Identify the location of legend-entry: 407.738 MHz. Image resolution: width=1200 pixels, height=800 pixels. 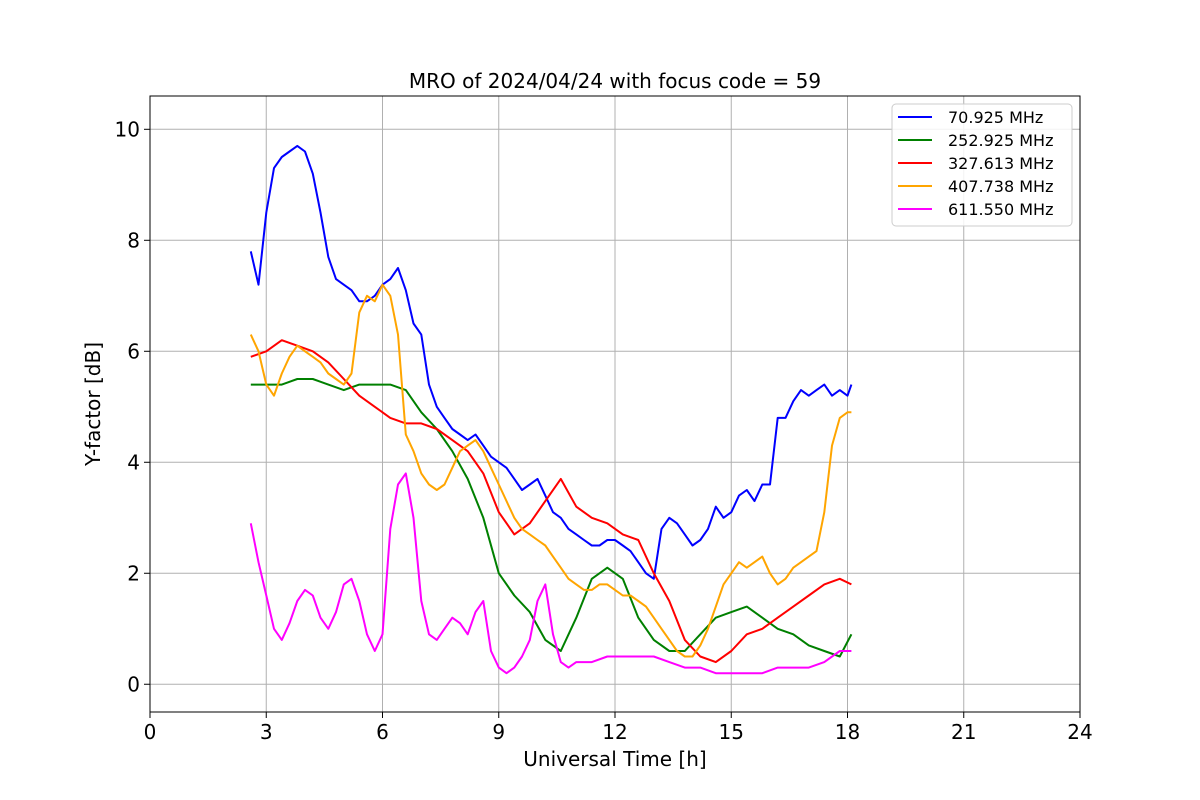
(1000, 186).